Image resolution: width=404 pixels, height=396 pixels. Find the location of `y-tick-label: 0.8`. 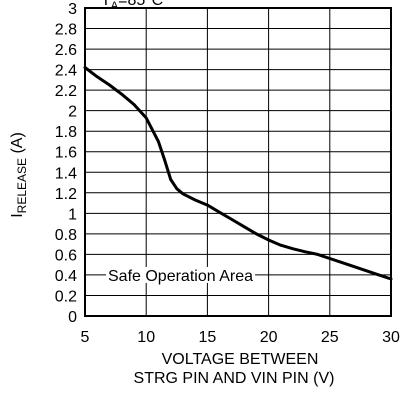

y-tick-label: 0.8 is located at coordinates (66, 235).